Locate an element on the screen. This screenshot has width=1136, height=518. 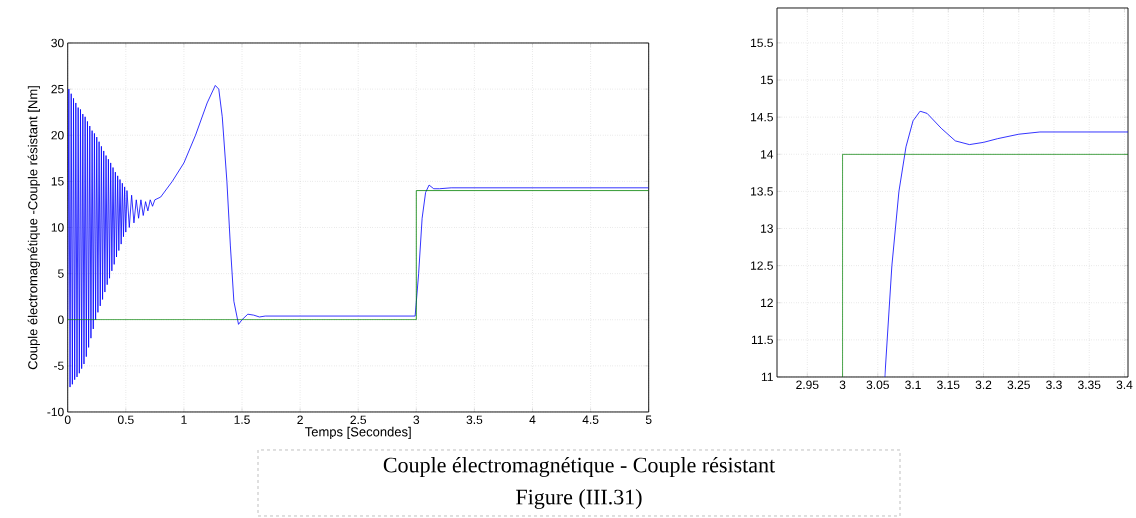
y-tick-label: 10 is located at coordinates (57, 227).